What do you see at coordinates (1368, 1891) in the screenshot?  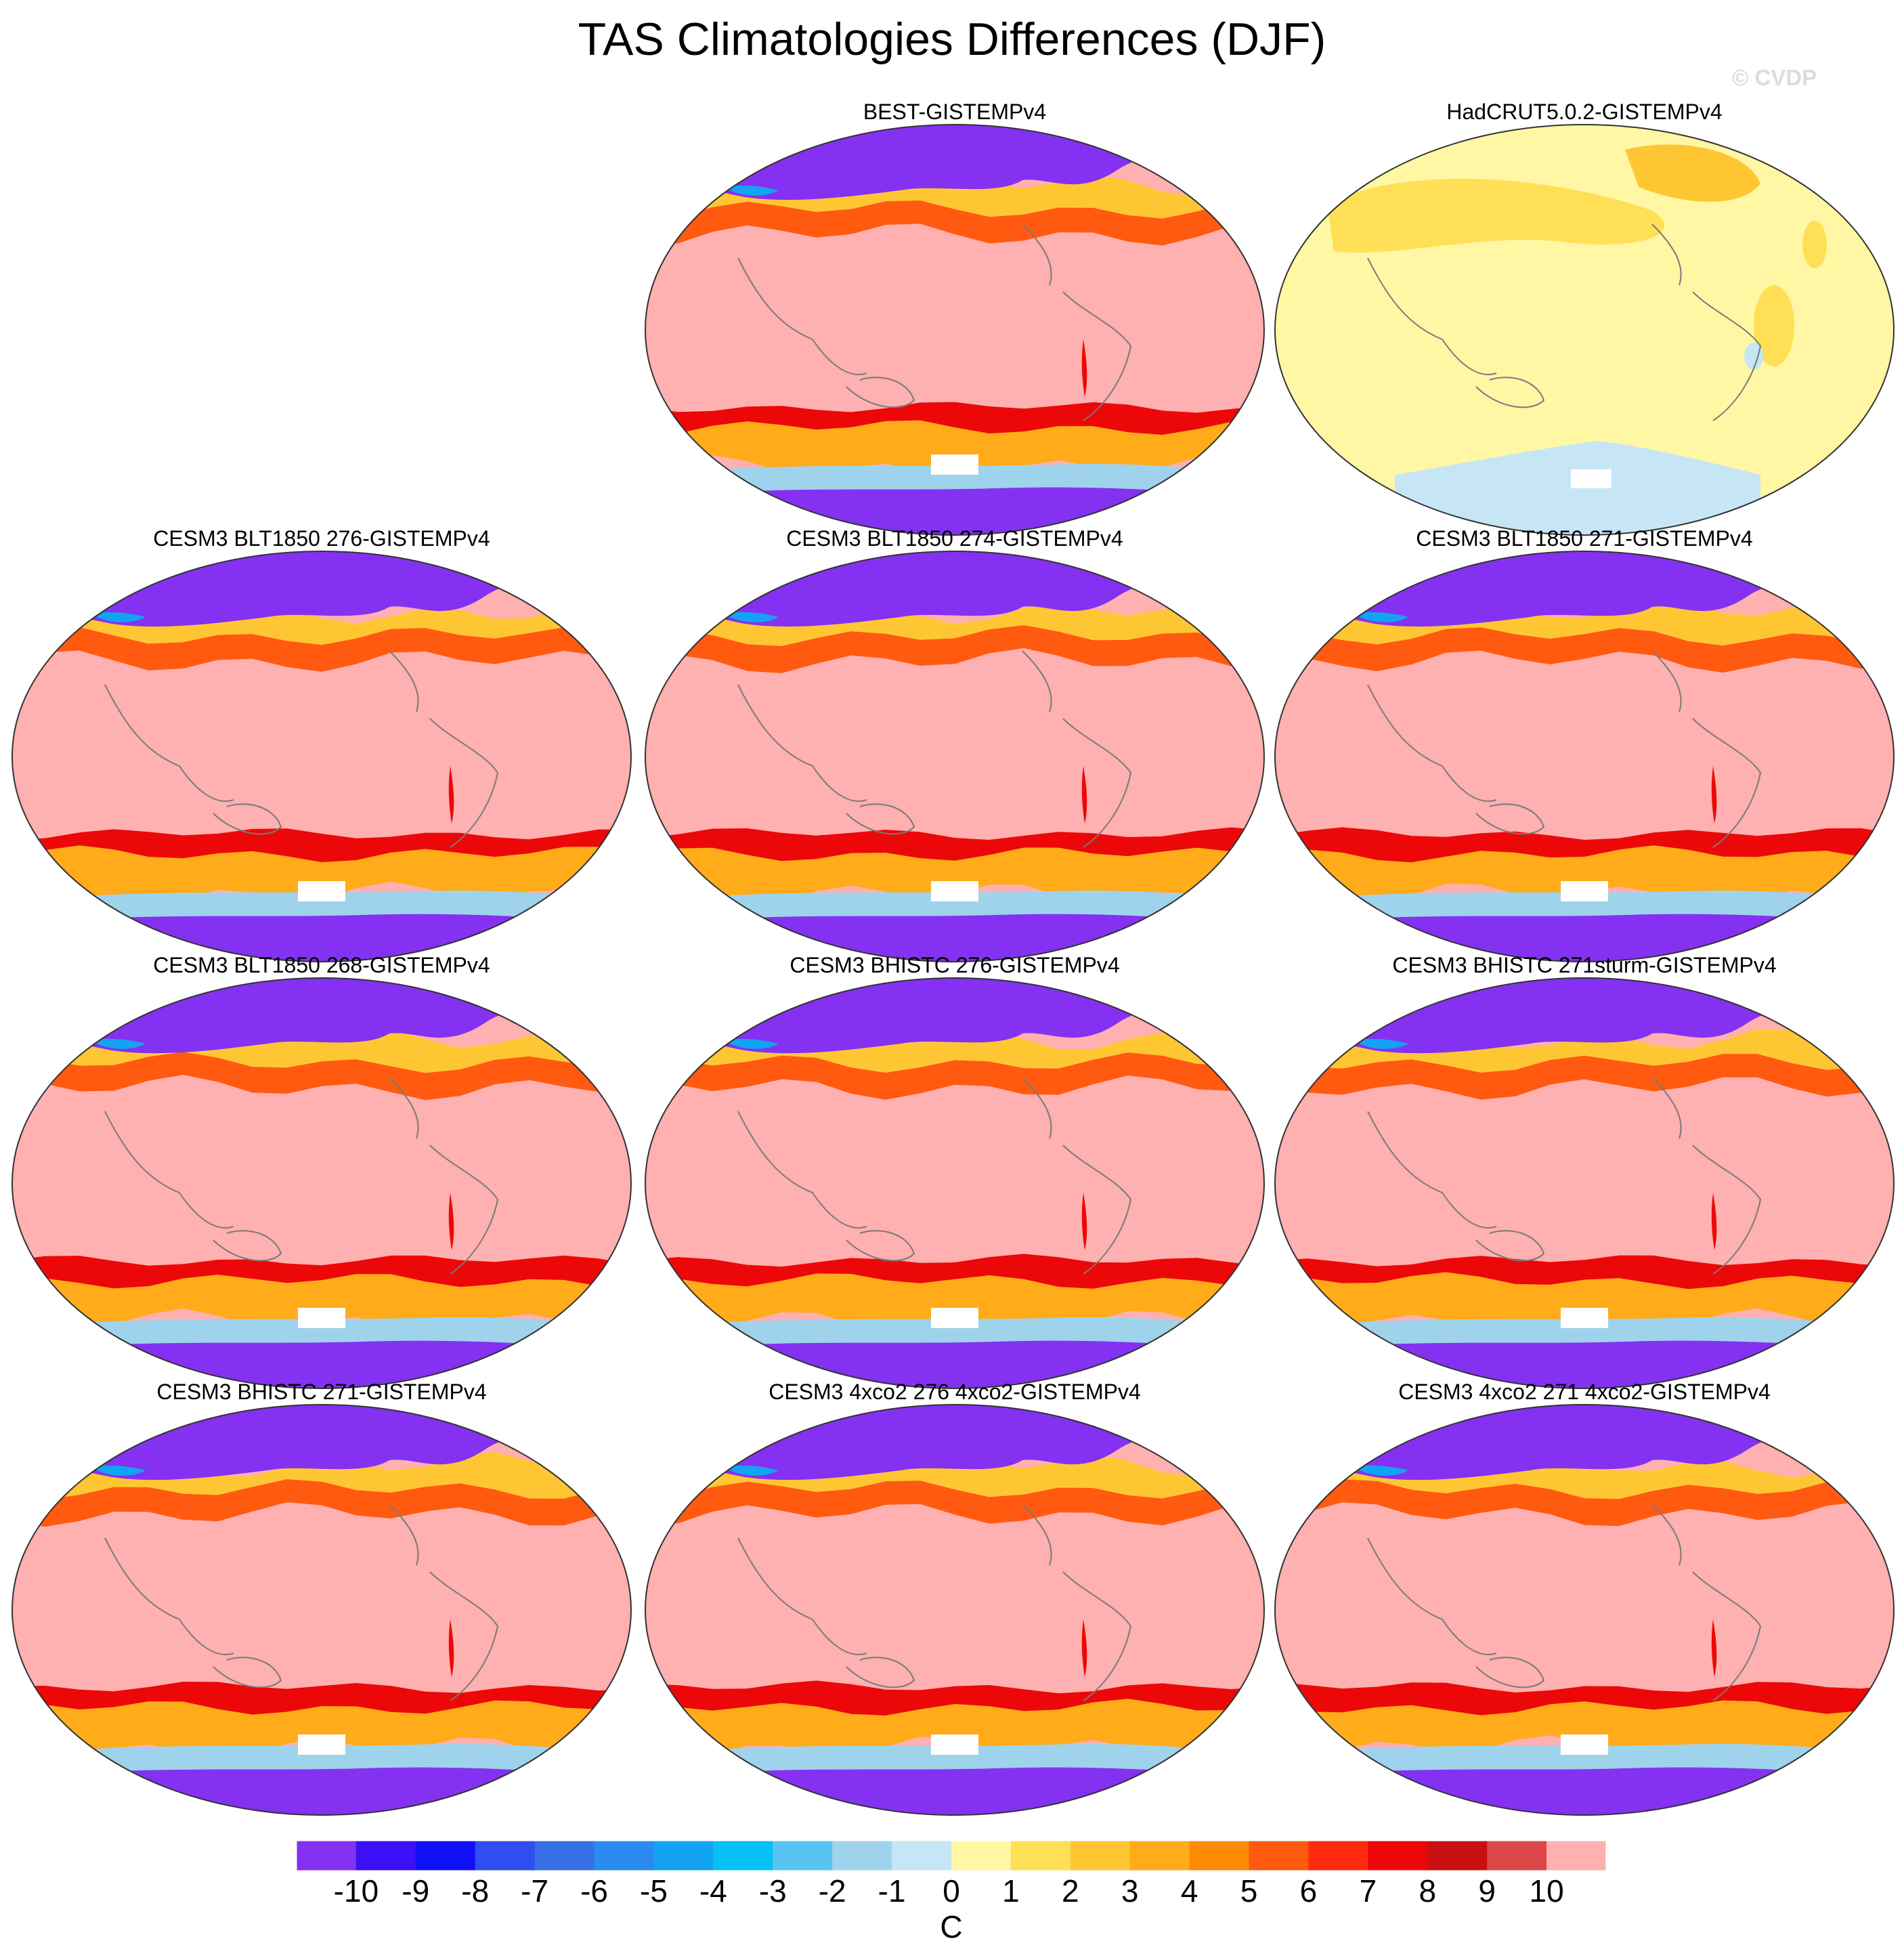 I see `colorbar-tick-label: 7` at bounding box center [1368, 1891].